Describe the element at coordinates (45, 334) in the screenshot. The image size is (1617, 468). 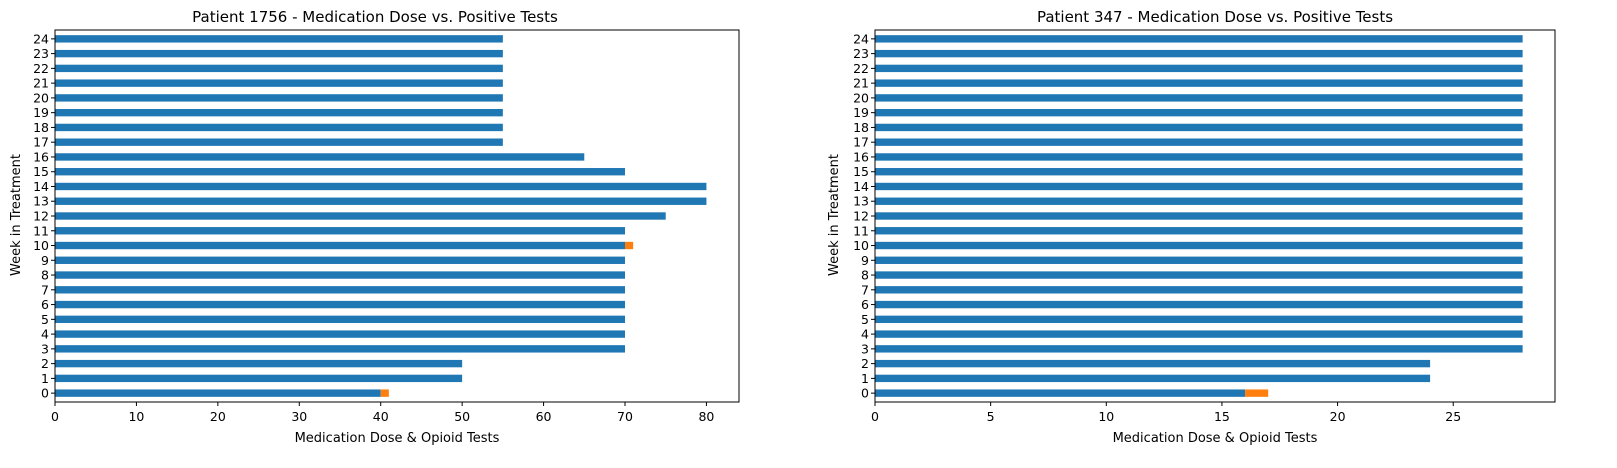
I see `y-tick-label: 4` at that location.